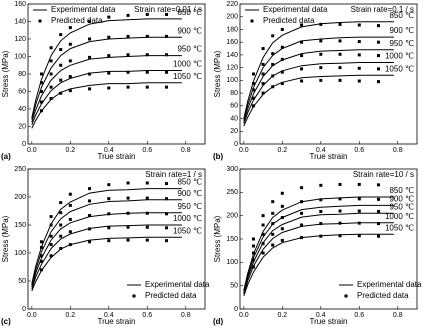 The height and width of the screenshot is (328, 423). I want to click on y-tick-label: 140, so click(20, 21).